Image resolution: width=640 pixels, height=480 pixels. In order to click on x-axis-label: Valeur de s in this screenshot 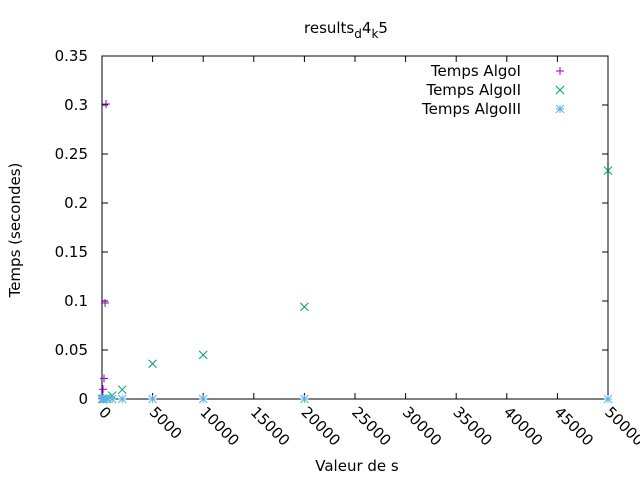, I will do `click(357, 466)`.